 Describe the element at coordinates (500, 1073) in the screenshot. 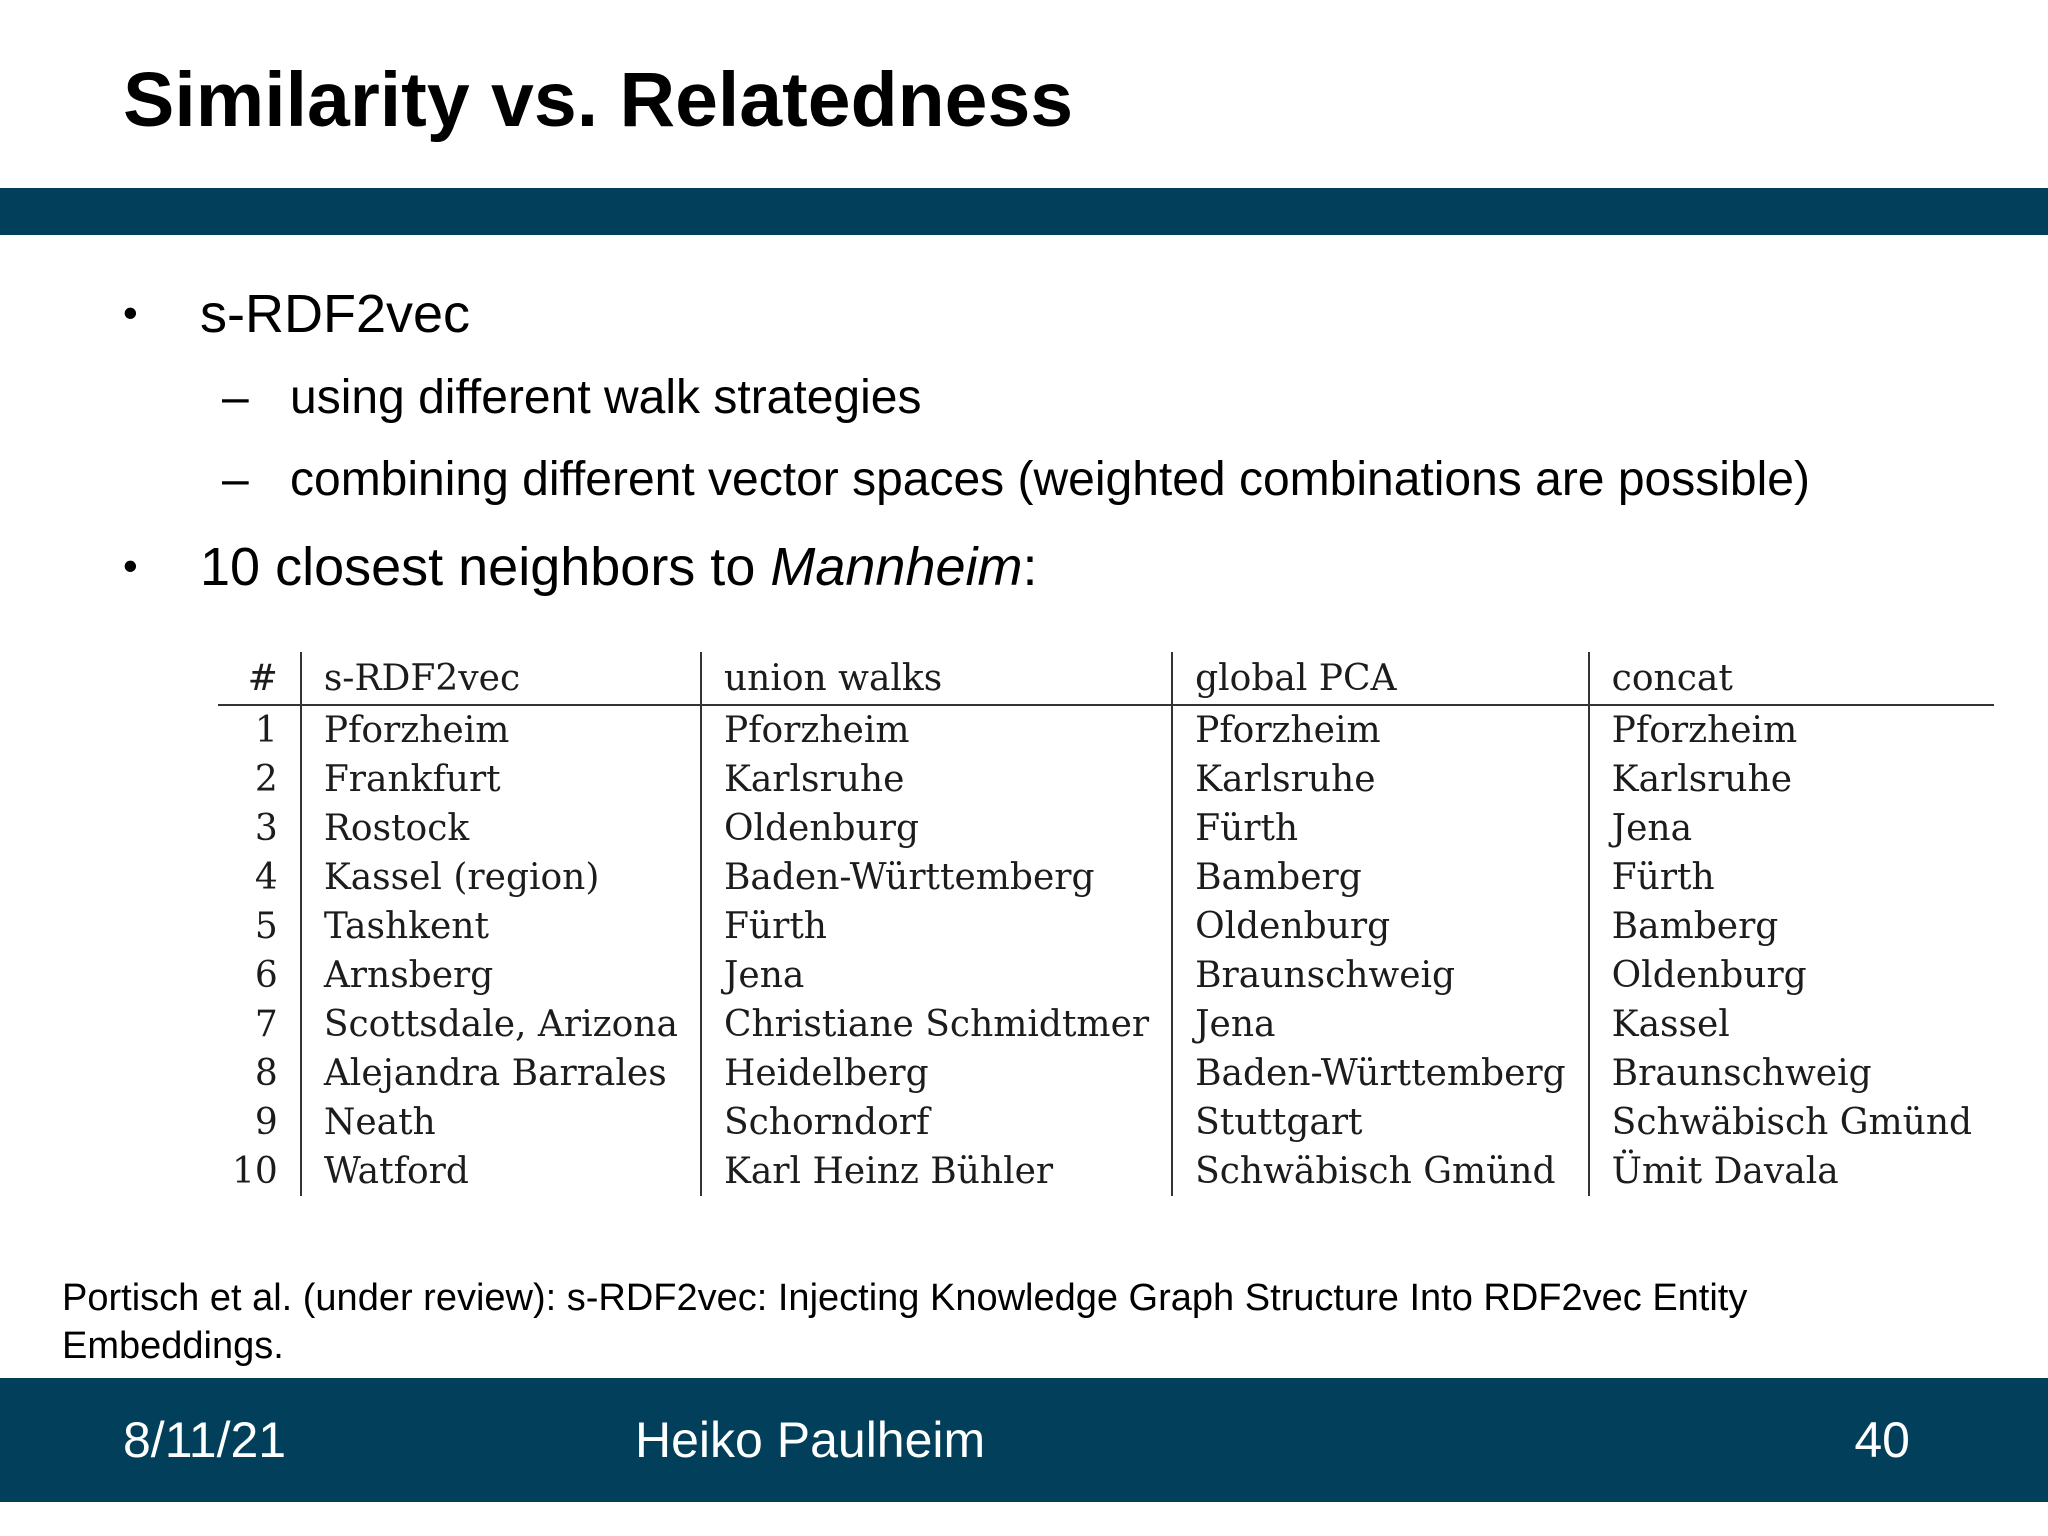

I see `table-cell: Alejandra Barrales` at that location.